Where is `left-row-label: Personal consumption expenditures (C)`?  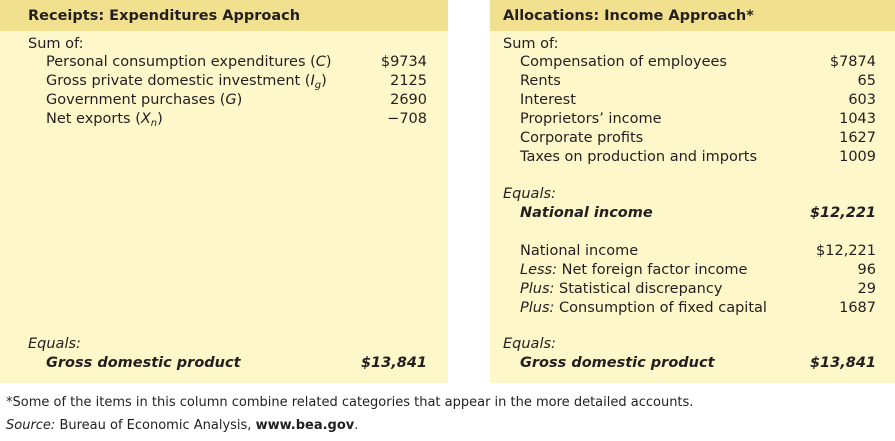 left-row-label: Personal consumption expenditures (C) is located at coordinates (189, 62).